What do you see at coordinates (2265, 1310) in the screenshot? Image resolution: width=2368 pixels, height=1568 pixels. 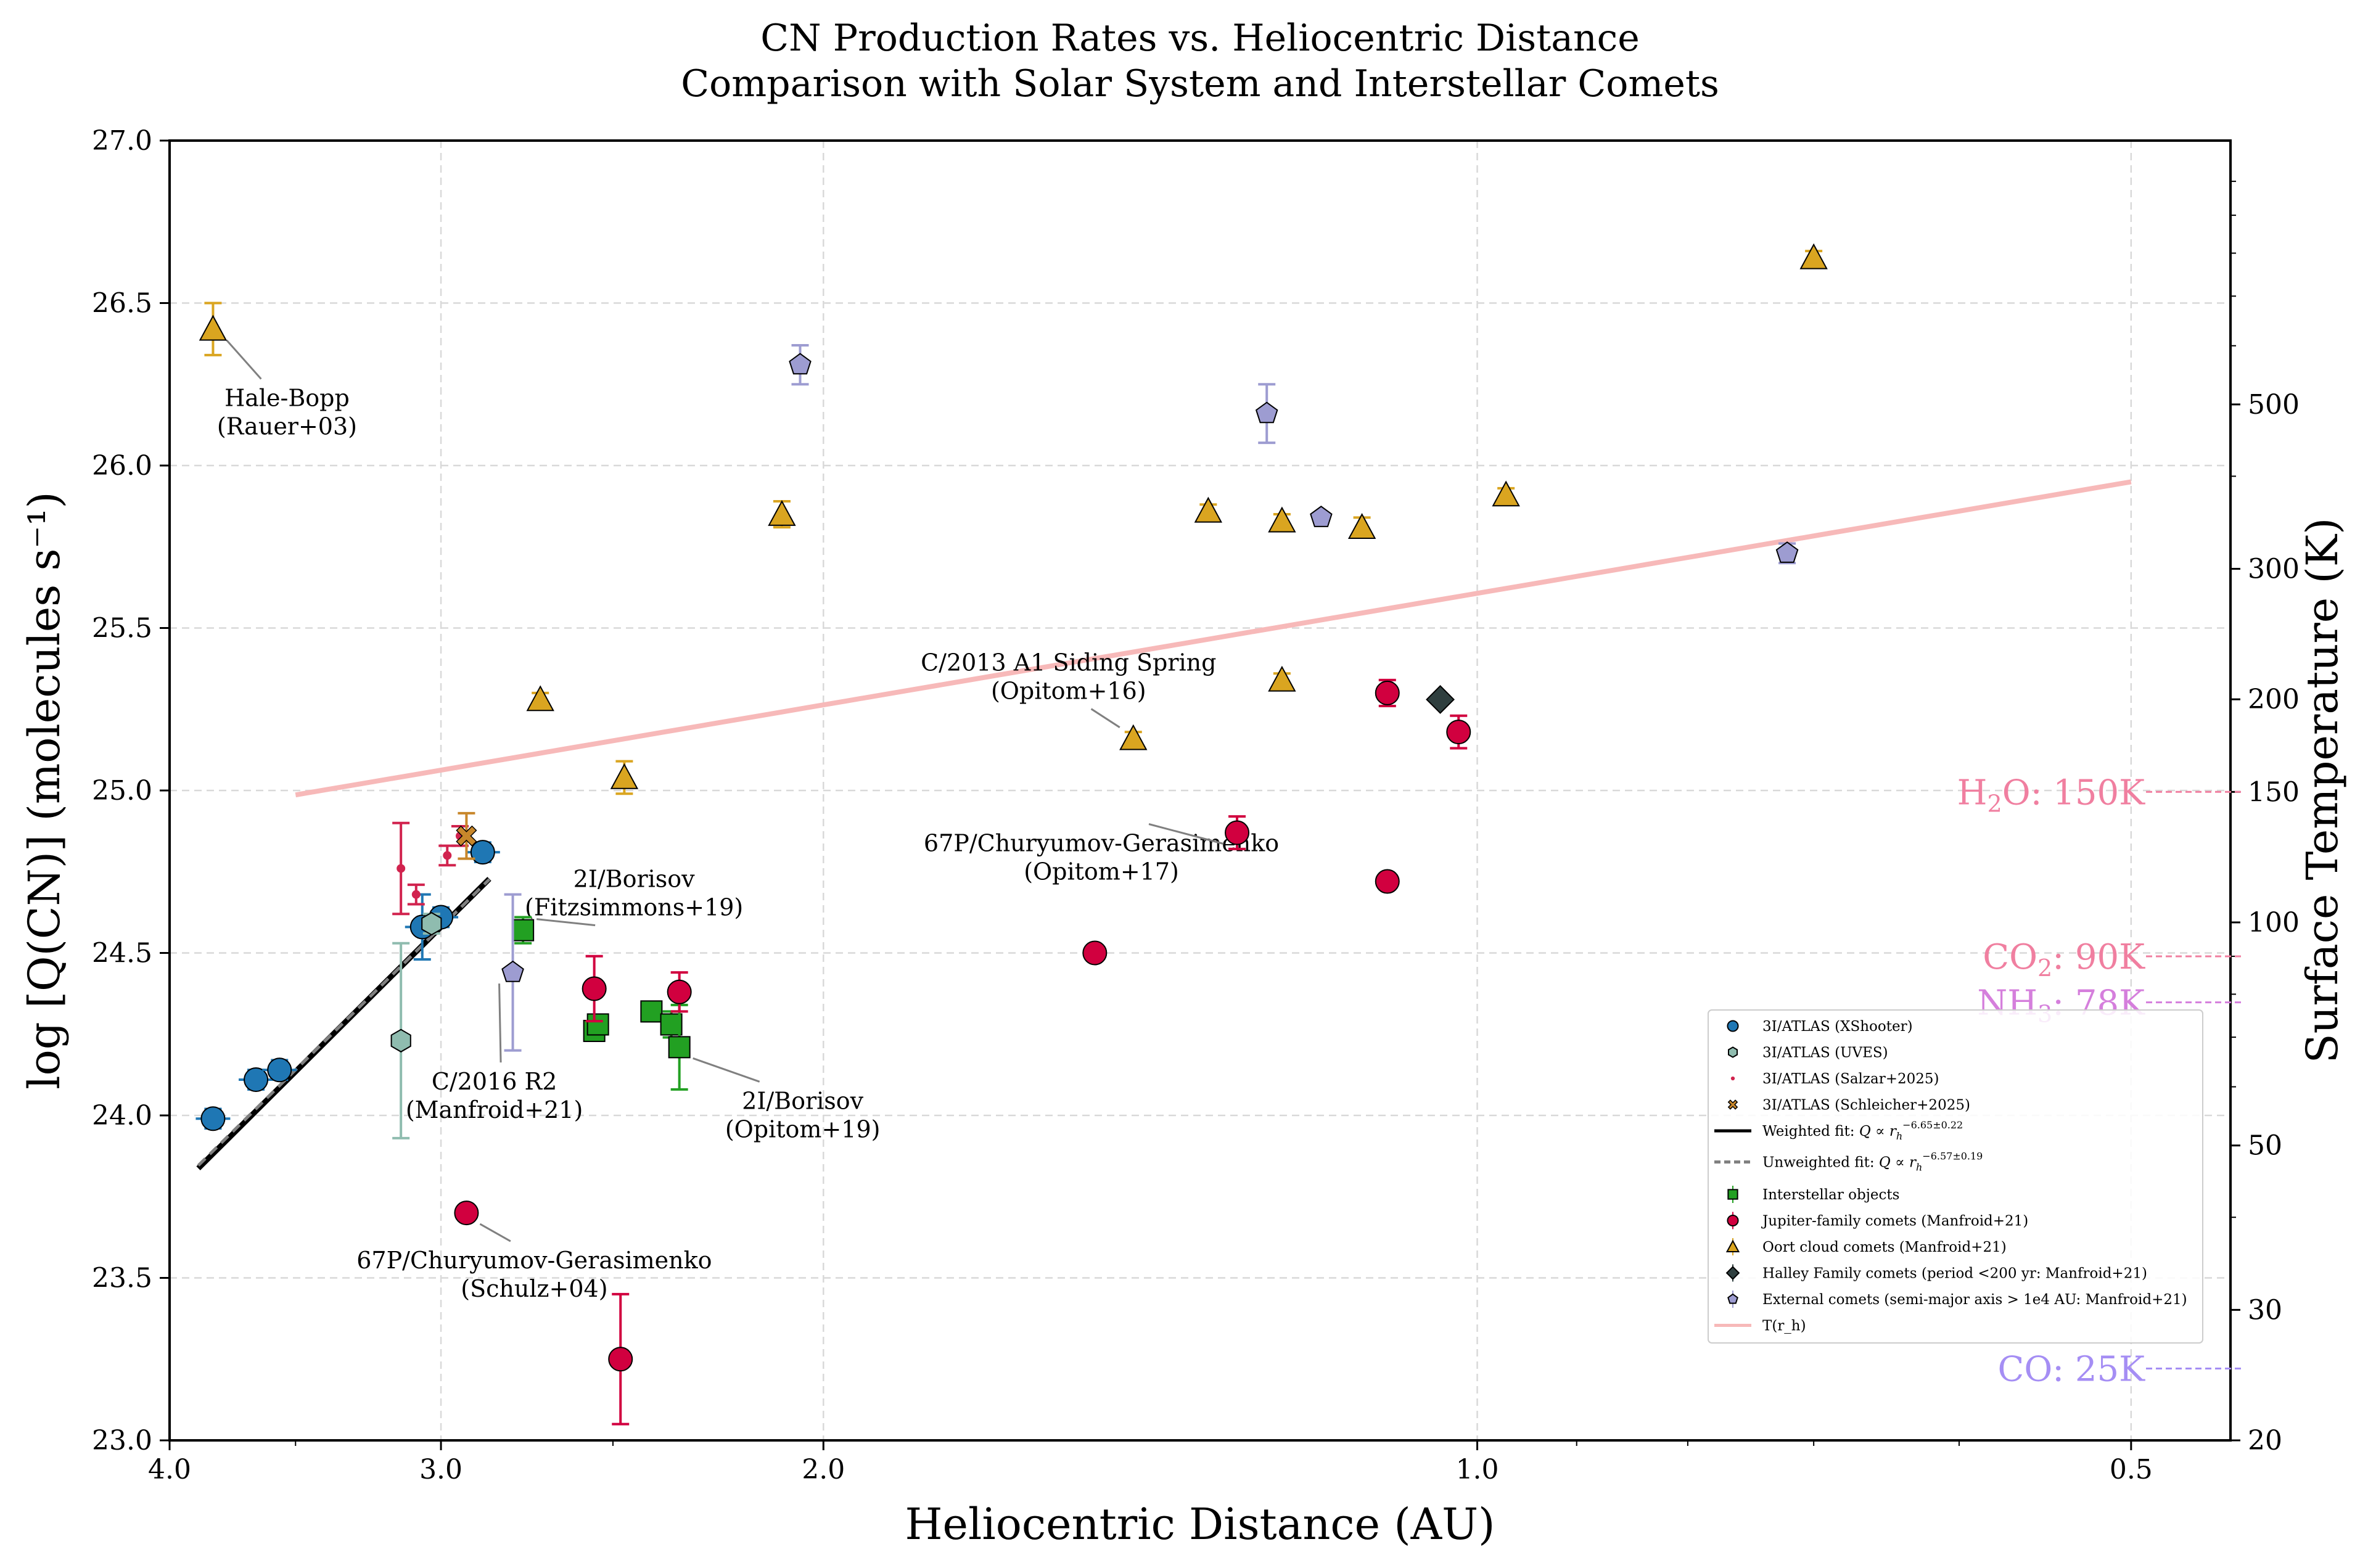 I see `y2-tick-label: 30` at bounding box center [2265, 1310].